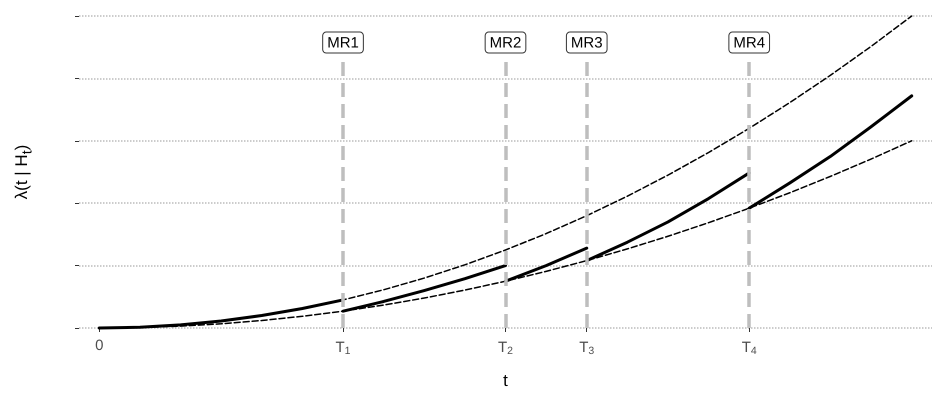  Describe the element at coordinates (749, 43) in the screenshot. I see `ref-line-label: MR4` at that location.